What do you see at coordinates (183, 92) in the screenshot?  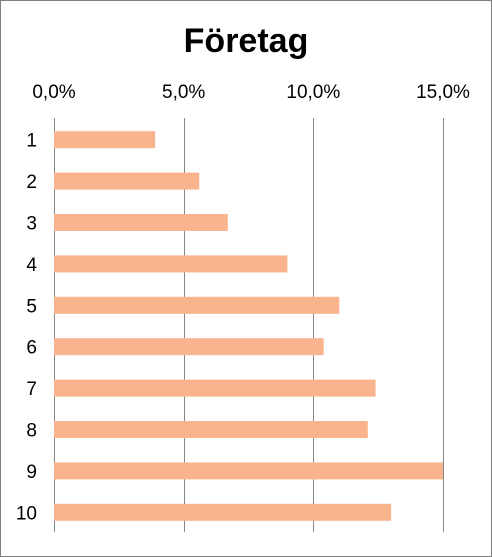 I see `x-tick-label: 5,0%` at bounding box center [183, 92].